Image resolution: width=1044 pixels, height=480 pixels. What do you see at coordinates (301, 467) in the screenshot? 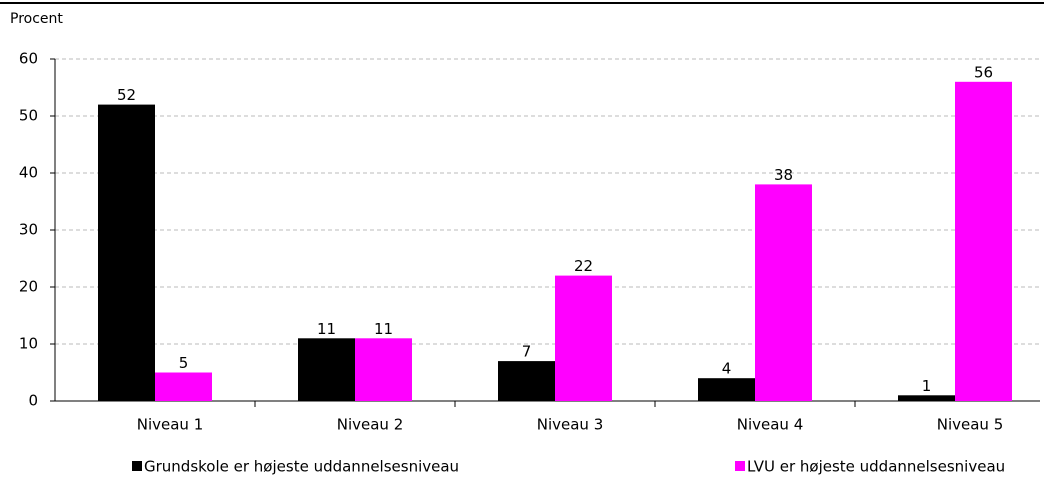
I see `legend-label: Grundskole er højeste uddannelsesniveau` at bounding box center [301, 467].